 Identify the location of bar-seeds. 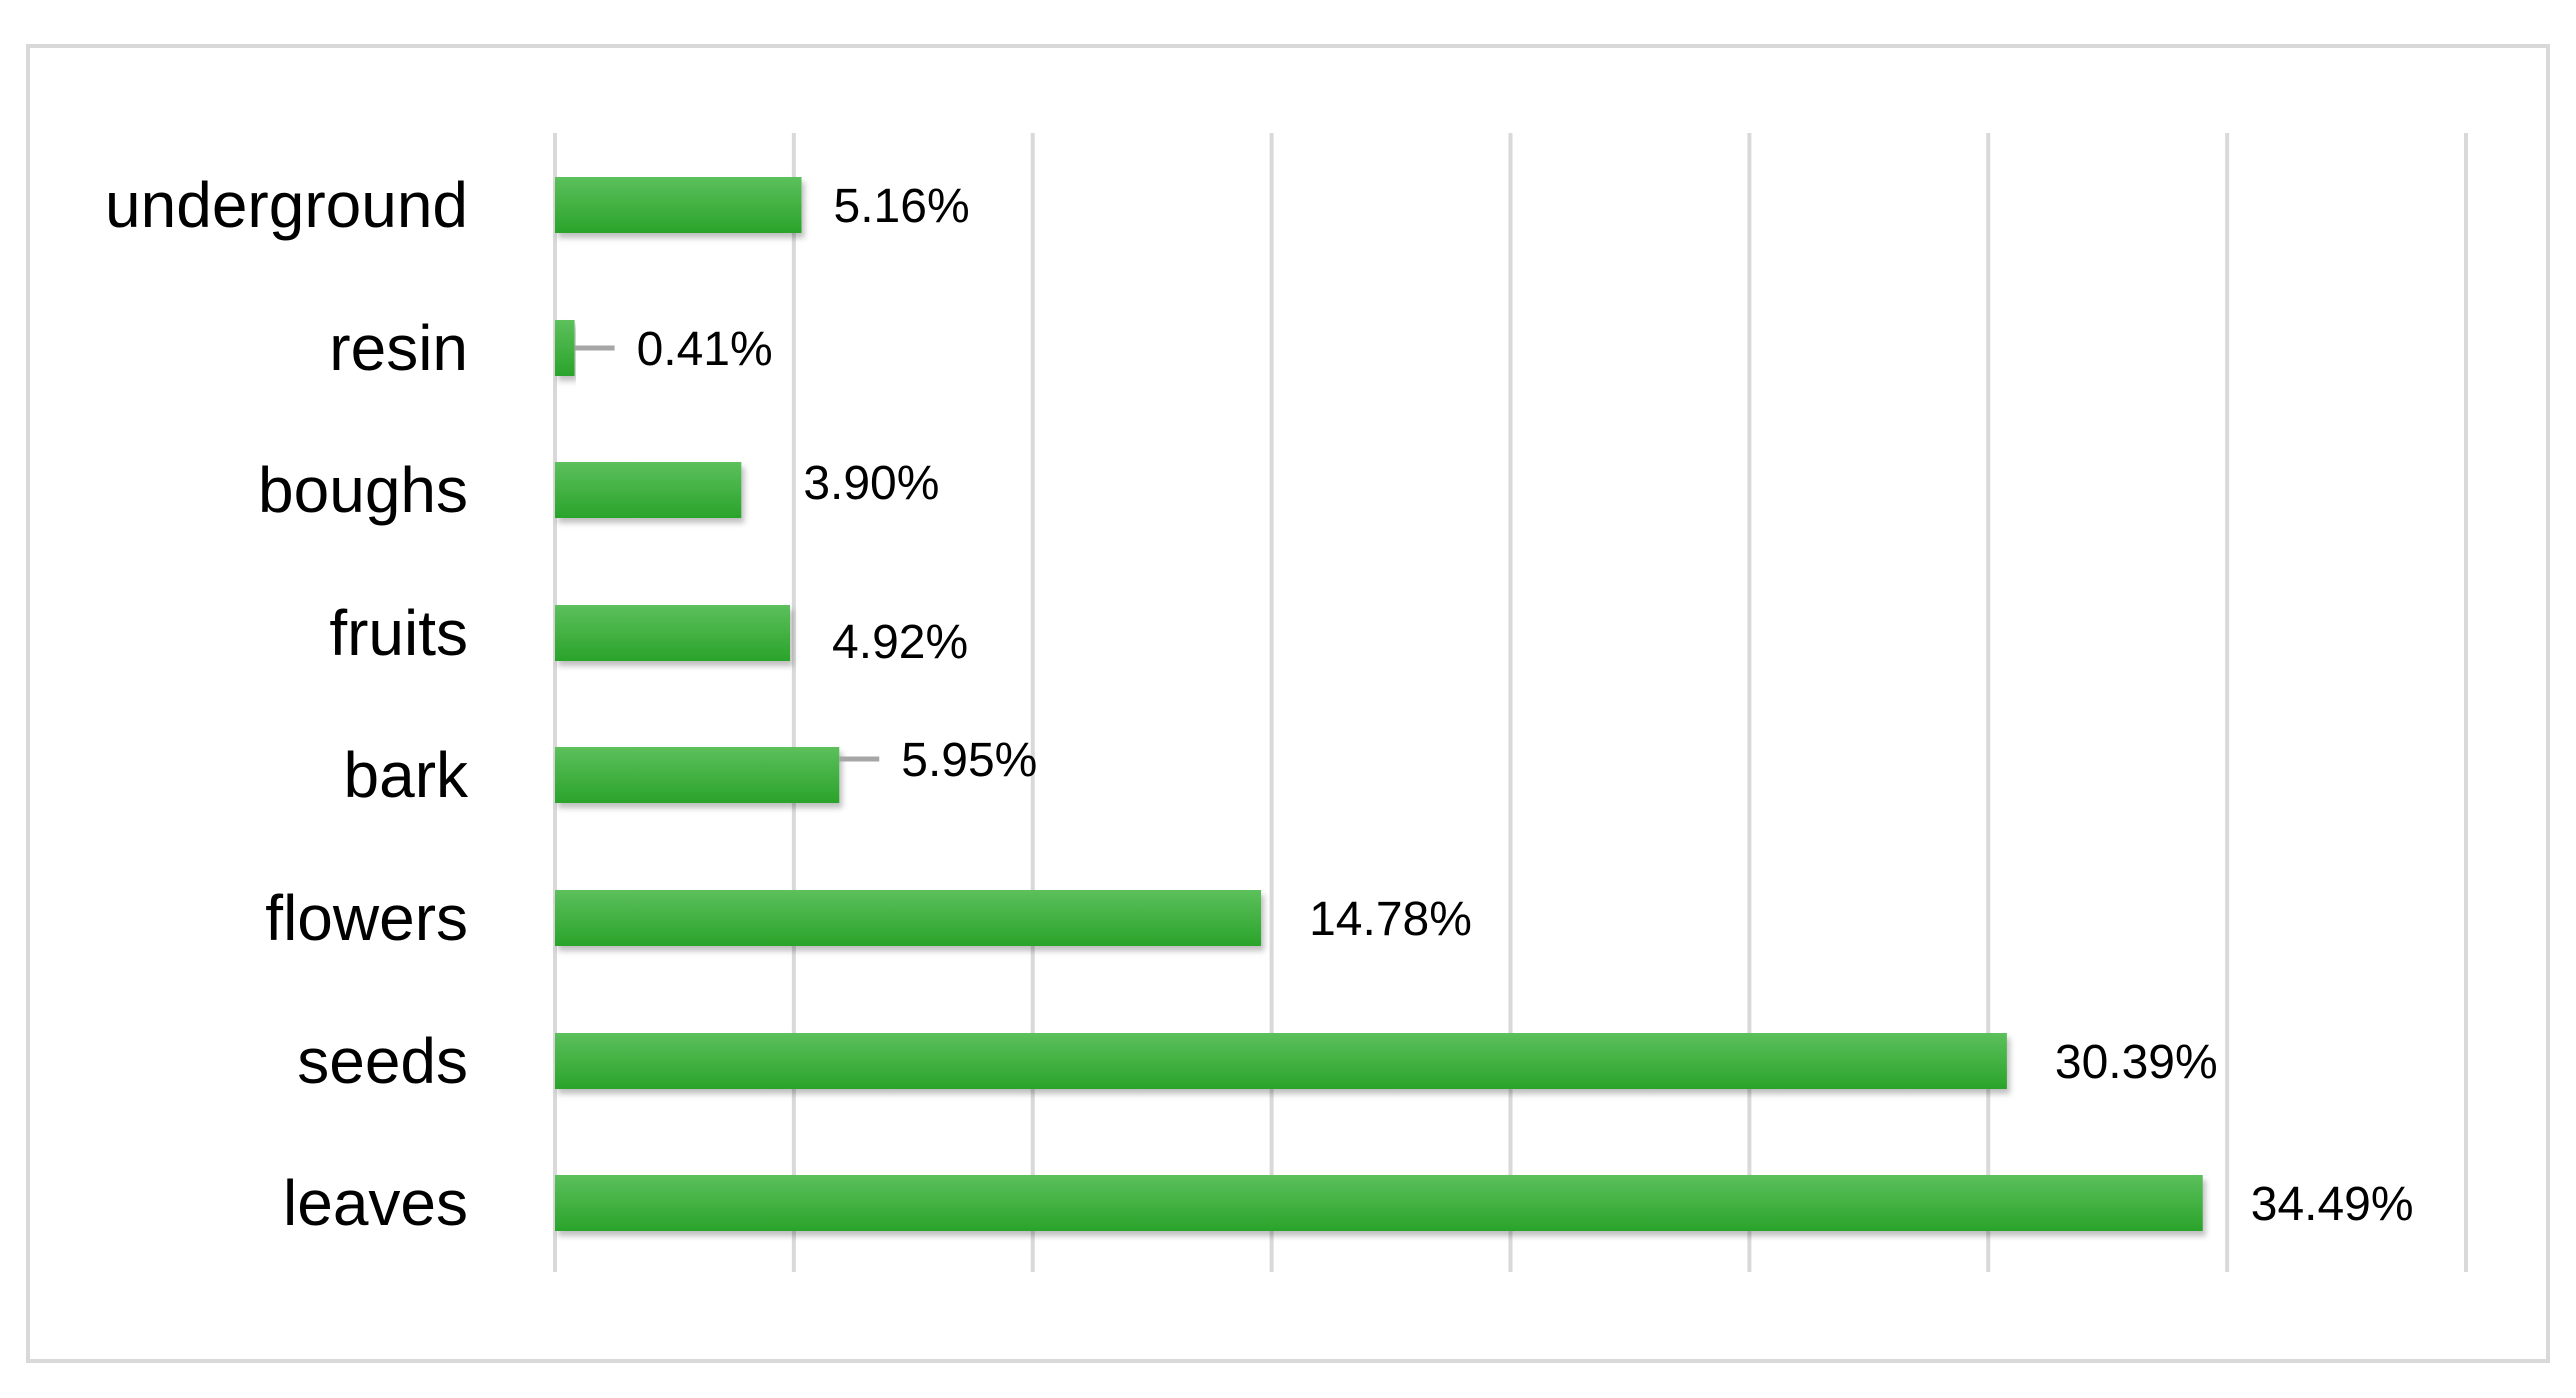
(1281, 1061).